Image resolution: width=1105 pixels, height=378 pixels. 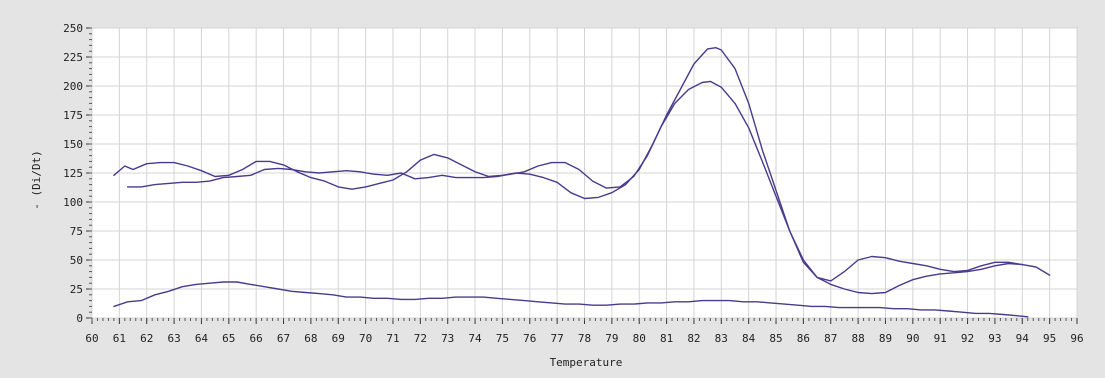 I want to click on x-tick-label: 73, so click(x=447, y=338).